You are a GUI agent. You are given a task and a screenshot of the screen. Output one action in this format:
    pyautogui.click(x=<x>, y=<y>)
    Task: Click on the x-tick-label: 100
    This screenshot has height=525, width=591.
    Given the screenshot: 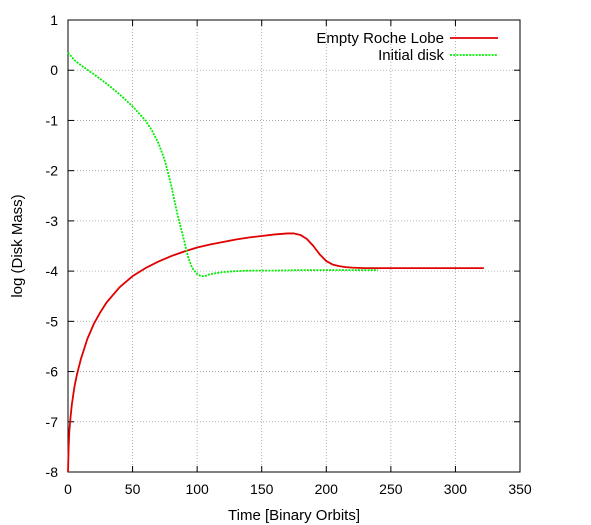 What is the action you would take?
    pyautogui.click(x=197, y=489)
    